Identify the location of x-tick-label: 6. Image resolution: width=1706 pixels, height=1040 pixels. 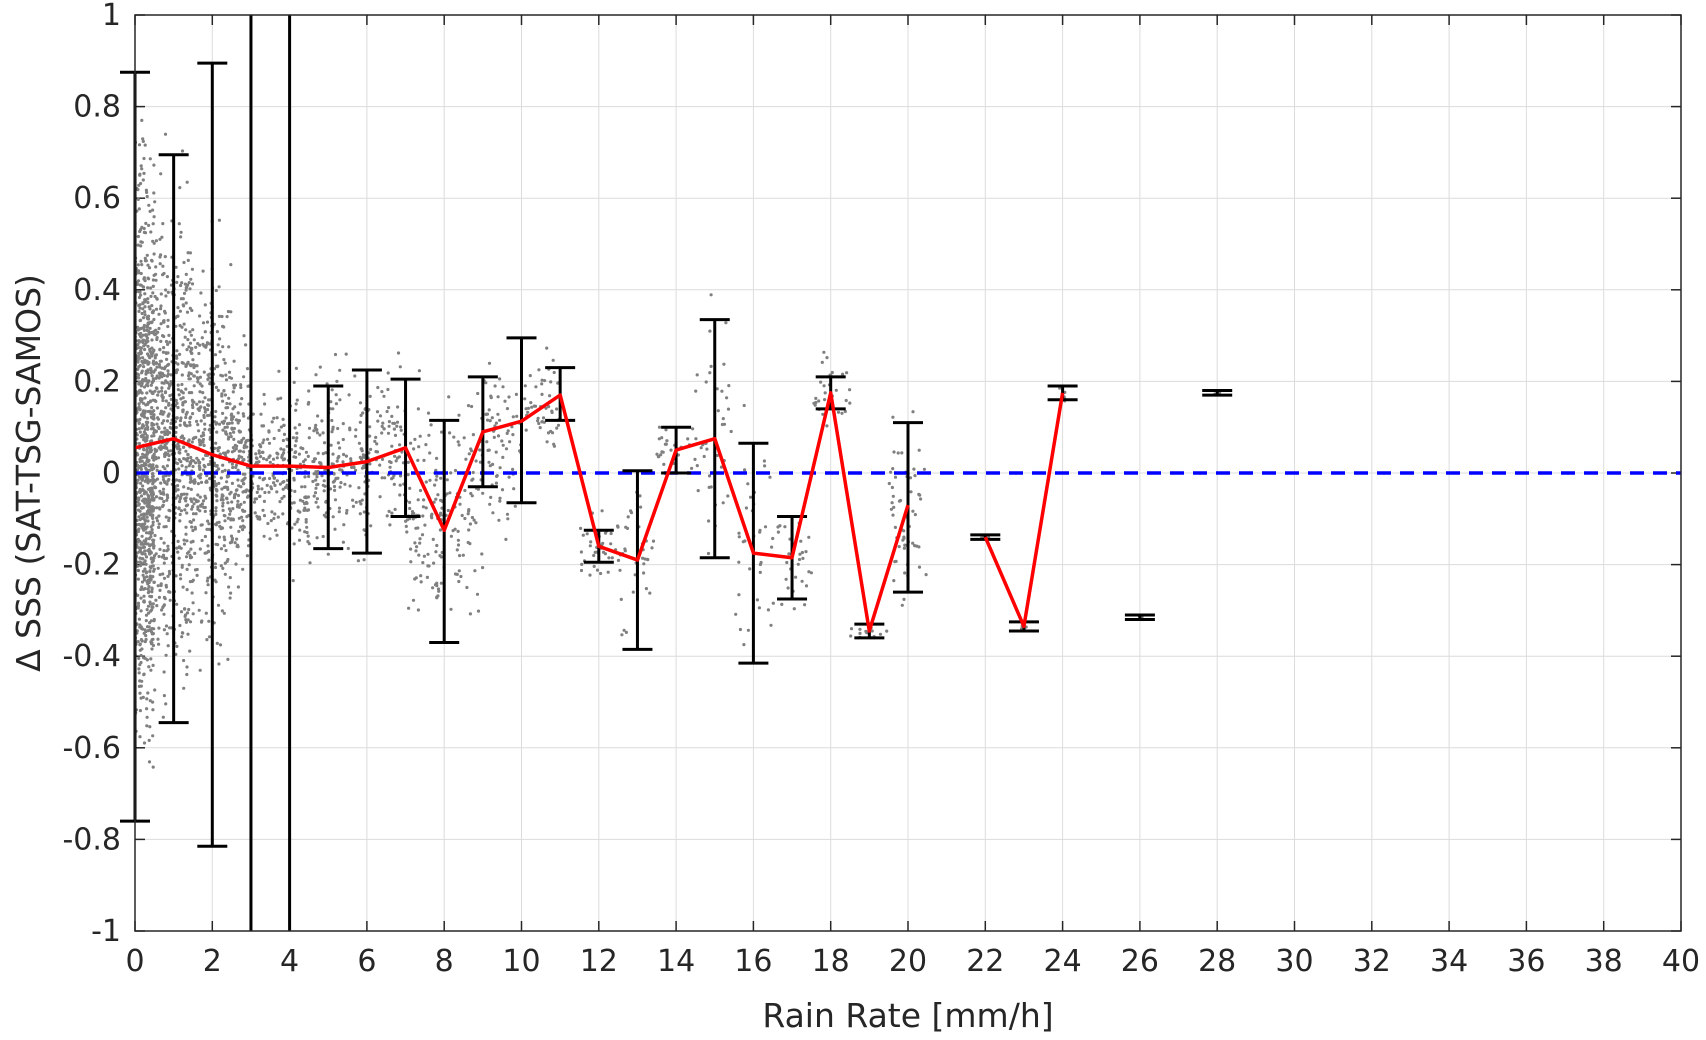
(366, 961).